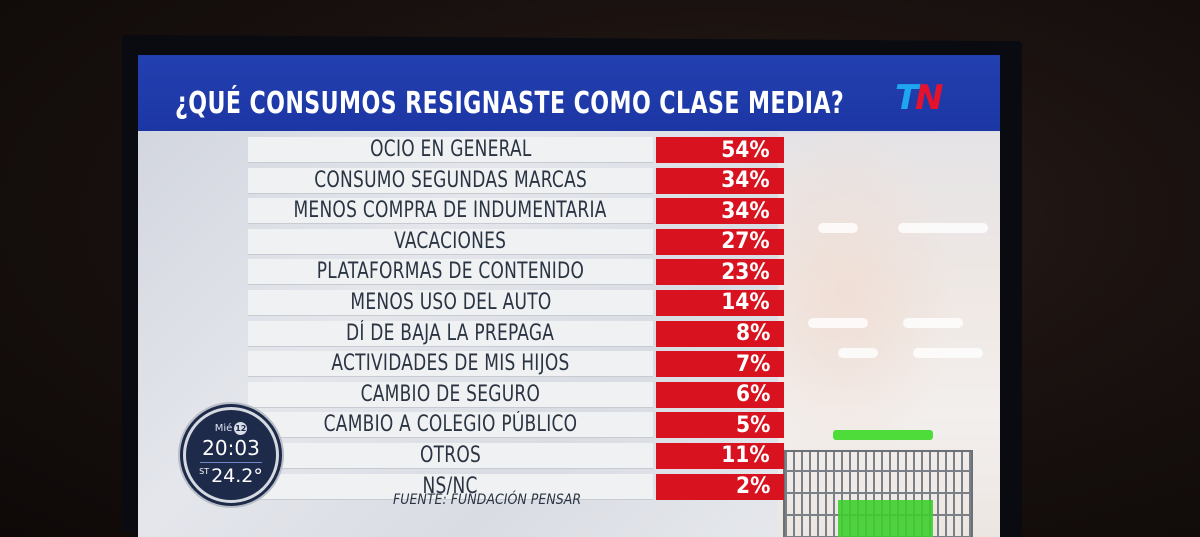  Describe the element at coordinates (745, 150) in the screenshot. I see `row-value: 54%` at that location.